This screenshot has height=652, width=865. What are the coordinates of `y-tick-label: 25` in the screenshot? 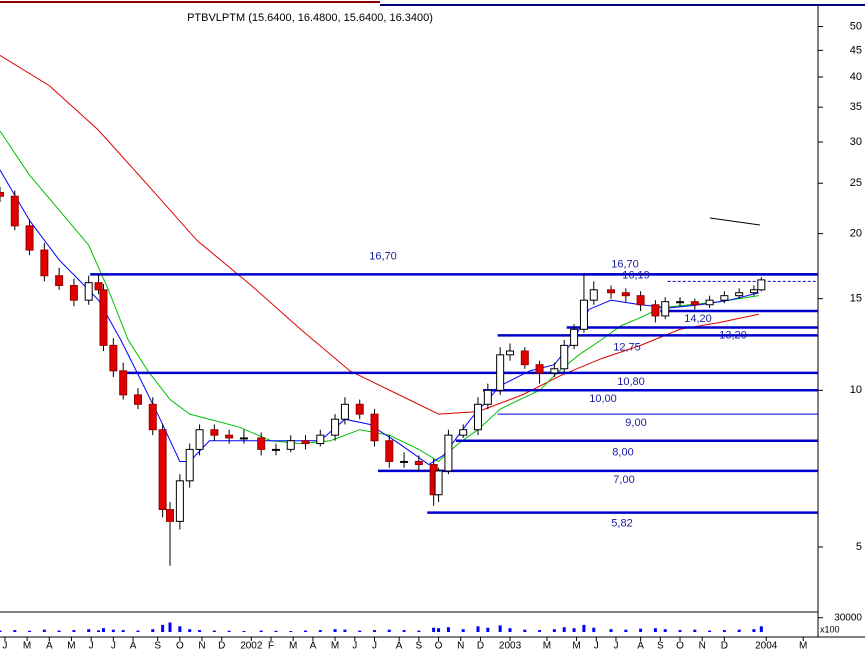 It's located at (856, 183).